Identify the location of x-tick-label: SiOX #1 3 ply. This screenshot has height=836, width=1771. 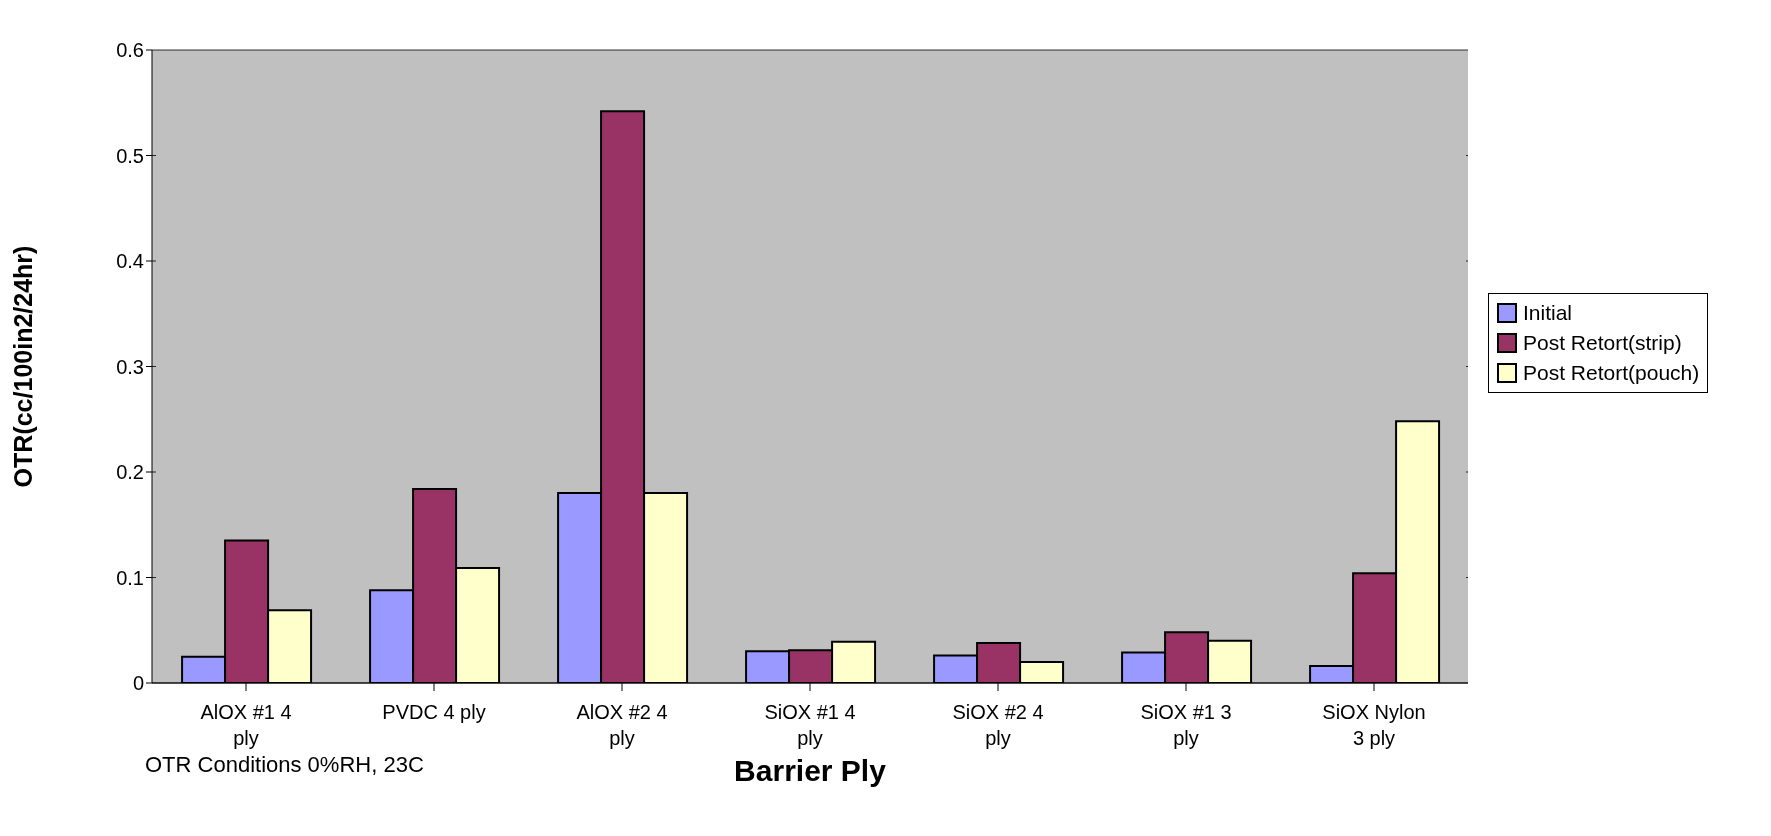
(1186, 725).